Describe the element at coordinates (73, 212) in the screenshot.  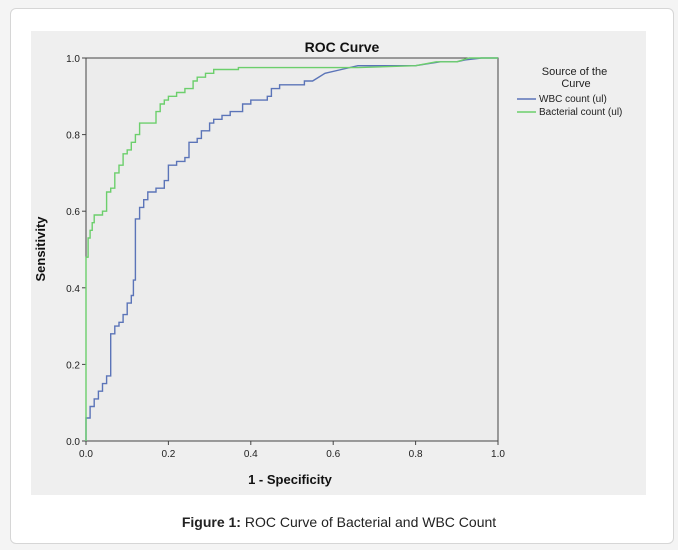
I see `y-tick-label: 0.6` at that location.